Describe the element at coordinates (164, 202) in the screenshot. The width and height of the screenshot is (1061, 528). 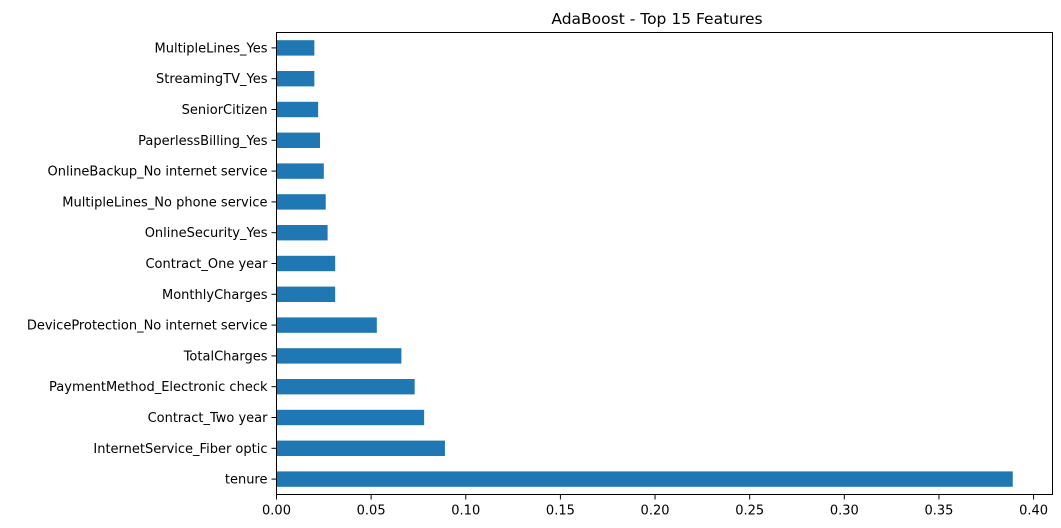
I see `y-tick-label: MultipleLines_No phone service` at that location.